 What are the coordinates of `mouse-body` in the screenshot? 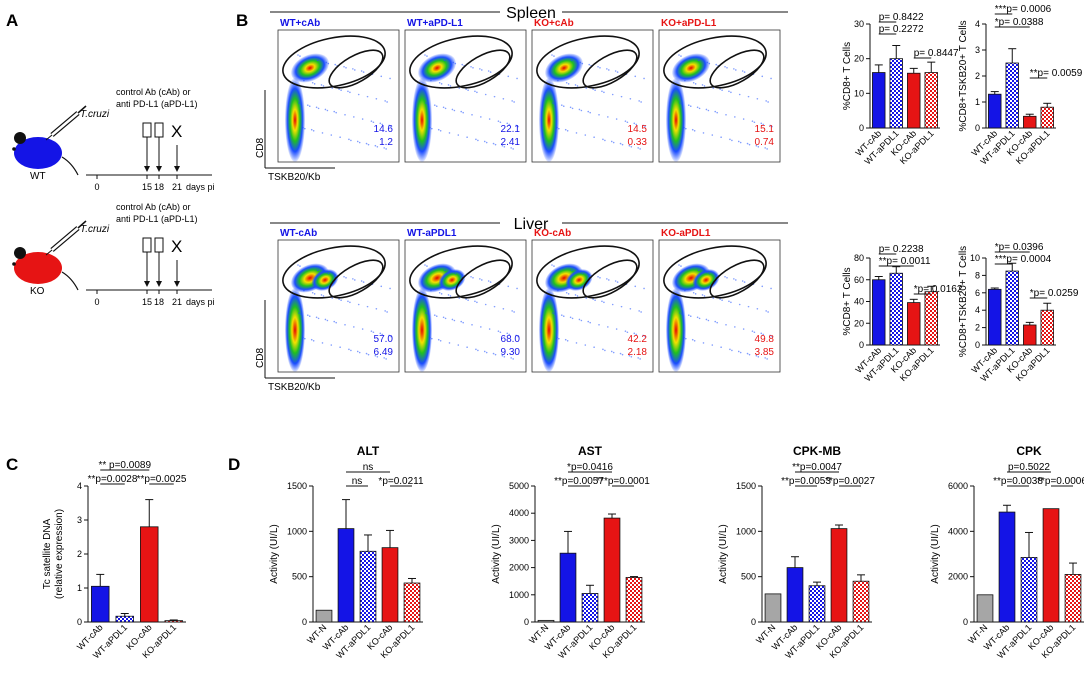 It's located at (38, 268).